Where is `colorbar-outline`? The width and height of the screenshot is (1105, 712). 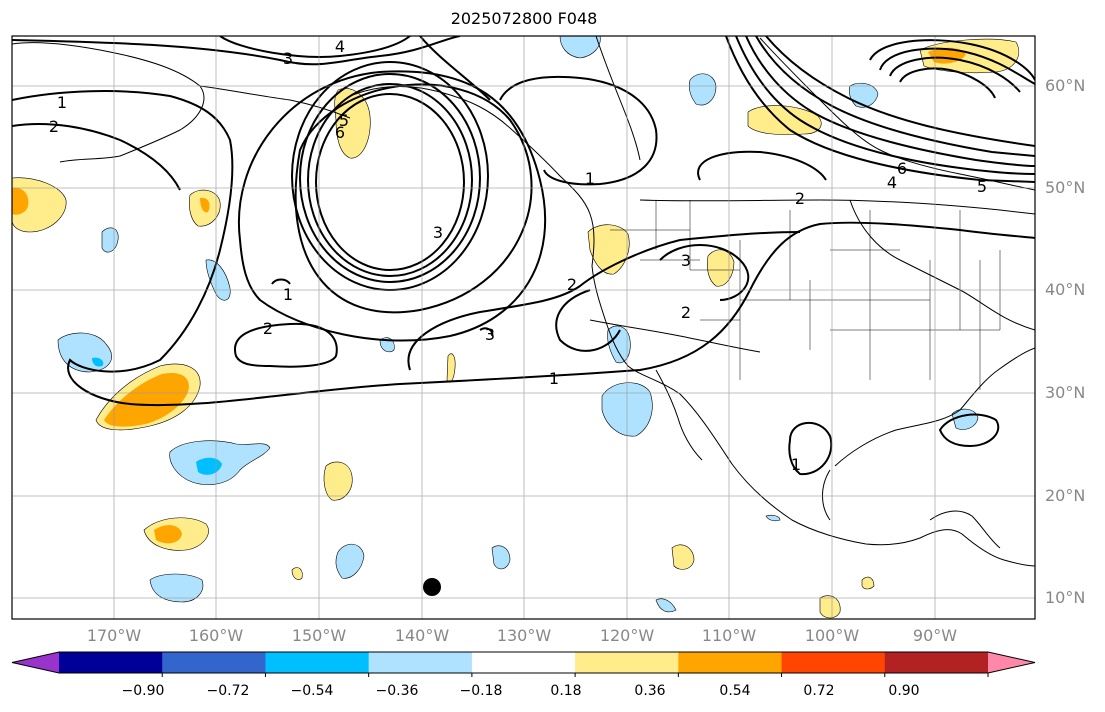 colorbar-outline is located at coordinates (523, 662).